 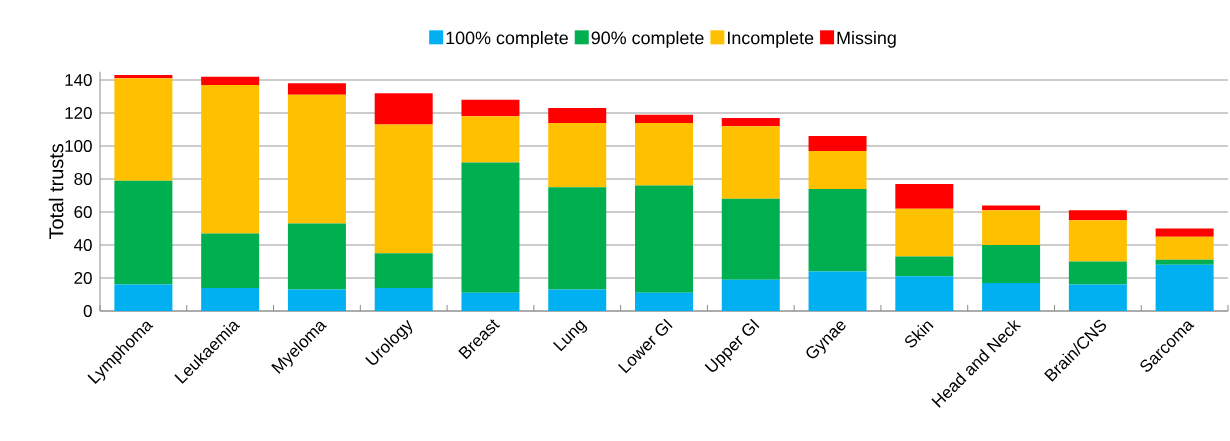 What do you see at coordinates (866, 39) in the screenshot?
I see `legend-label: Missing` at bounding box center [866, 39].